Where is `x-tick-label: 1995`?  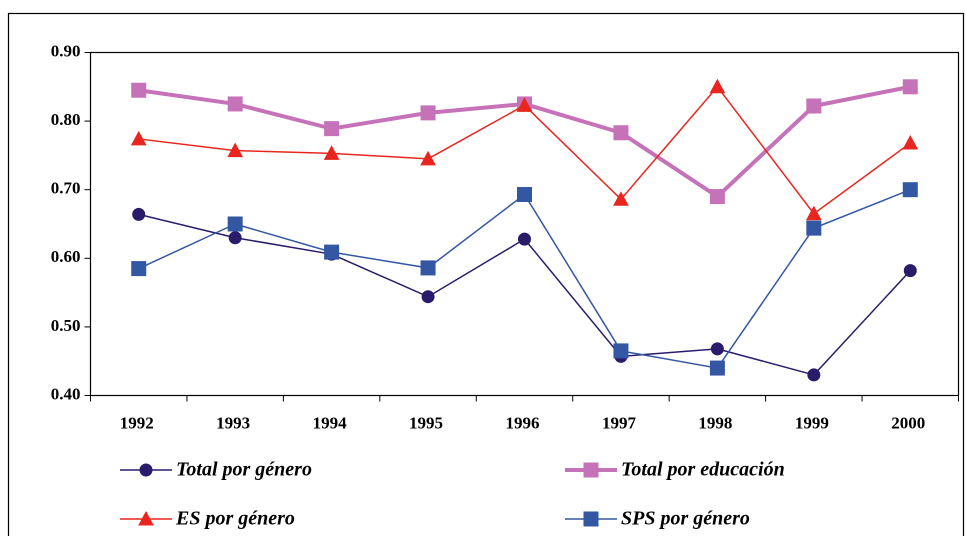
x-tick-label: 1995 is located at coordinates (426, 422).